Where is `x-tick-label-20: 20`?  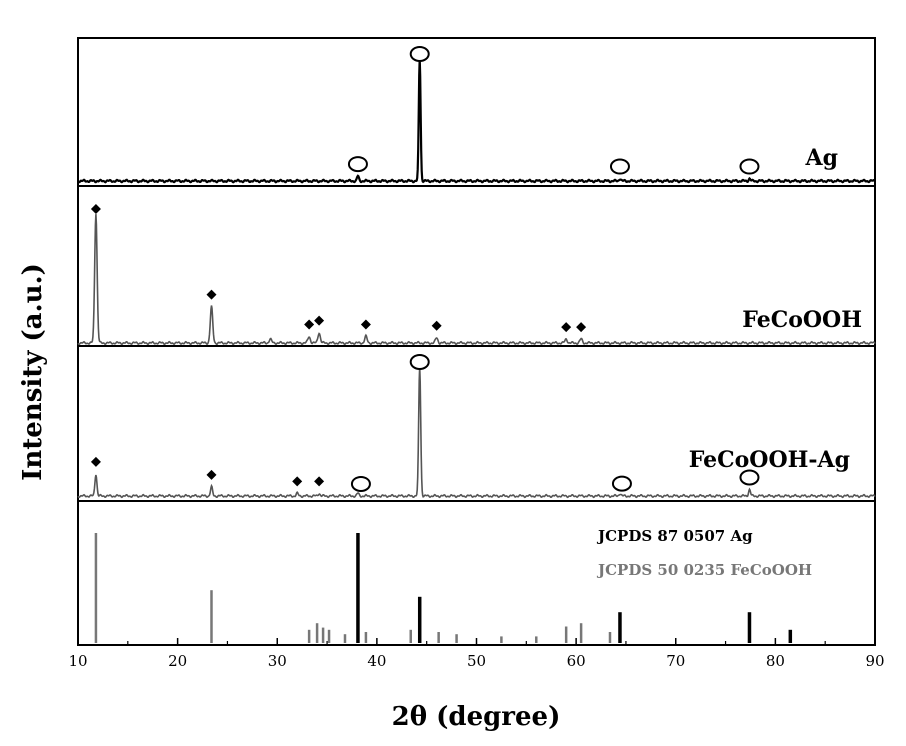 x-tick-label-20: 20 is located at coordinates (177, 661).